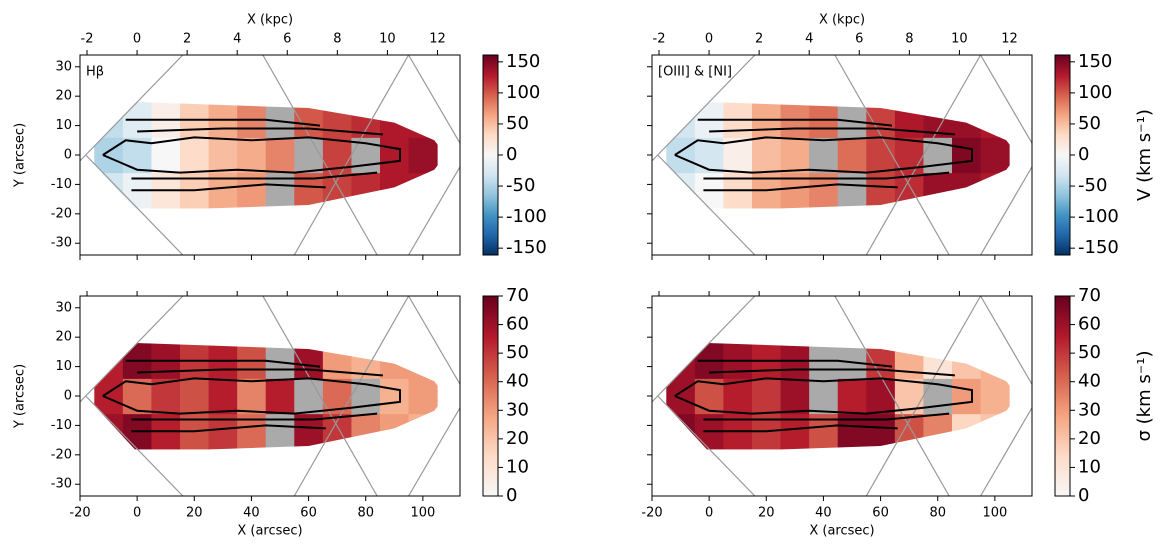 This screenshot has height=550, width=1163. I want to click on colorbar-tick-label: 10, so click(1089, 466).